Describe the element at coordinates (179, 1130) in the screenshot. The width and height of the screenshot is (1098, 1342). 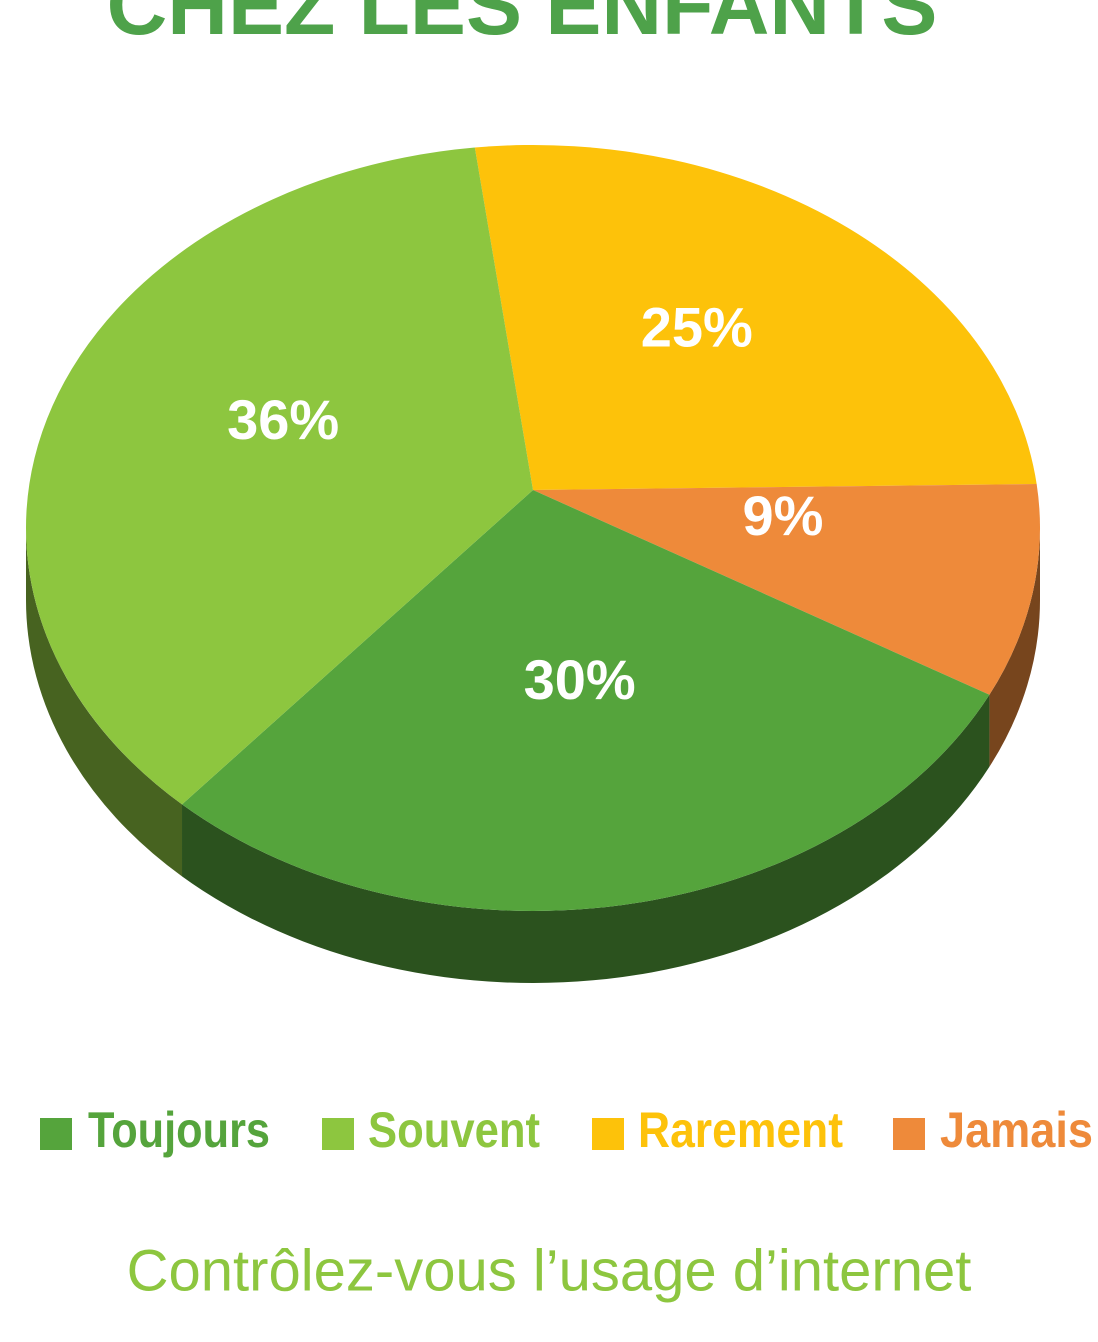
I see `legend-label: Toujours` at that location.